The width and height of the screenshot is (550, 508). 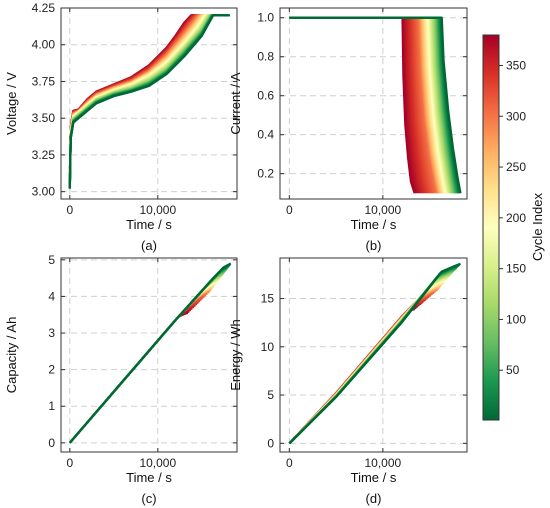 What do you see at coordinates (268, 299) in the screenshot?
I see `y-tick-label: 15` at bounding box center [268, 299].